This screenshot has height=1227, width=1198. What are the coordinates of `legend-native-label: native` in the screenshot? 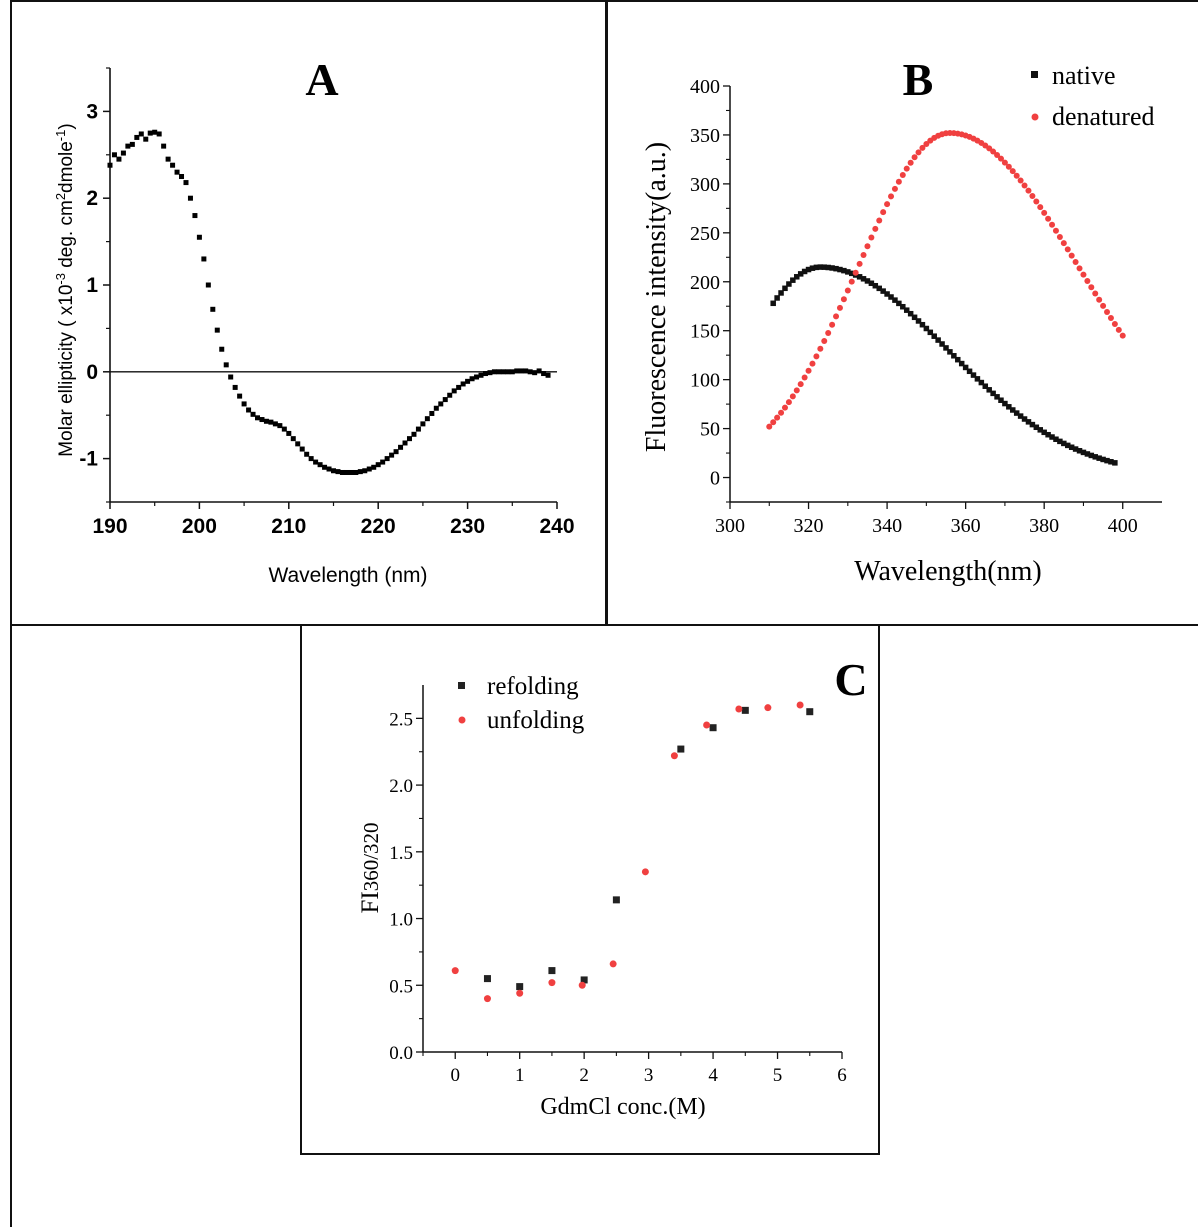 It's located at (1084, 75).